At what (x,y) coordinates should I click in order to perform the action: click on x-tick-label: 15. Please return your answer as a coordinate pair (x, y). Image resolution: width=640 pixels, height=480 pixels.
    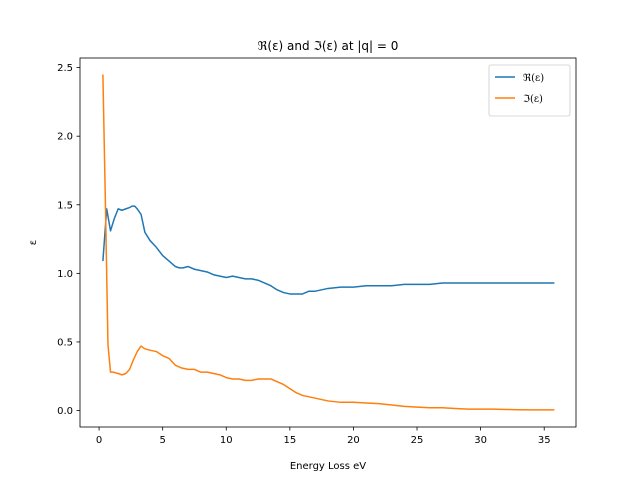
    Looking at the image, I should click on (289, 440).